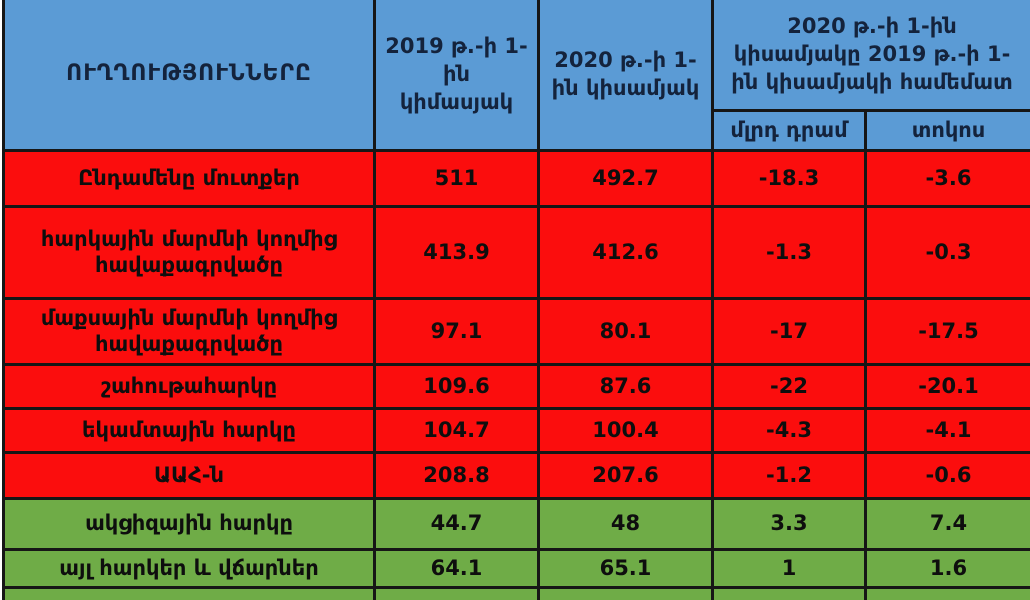 This screenshot has height=600, width=1030. Describe the element at coordinates (456, 331) in the screenshot. I see `value-2019: 97.1` at that location.